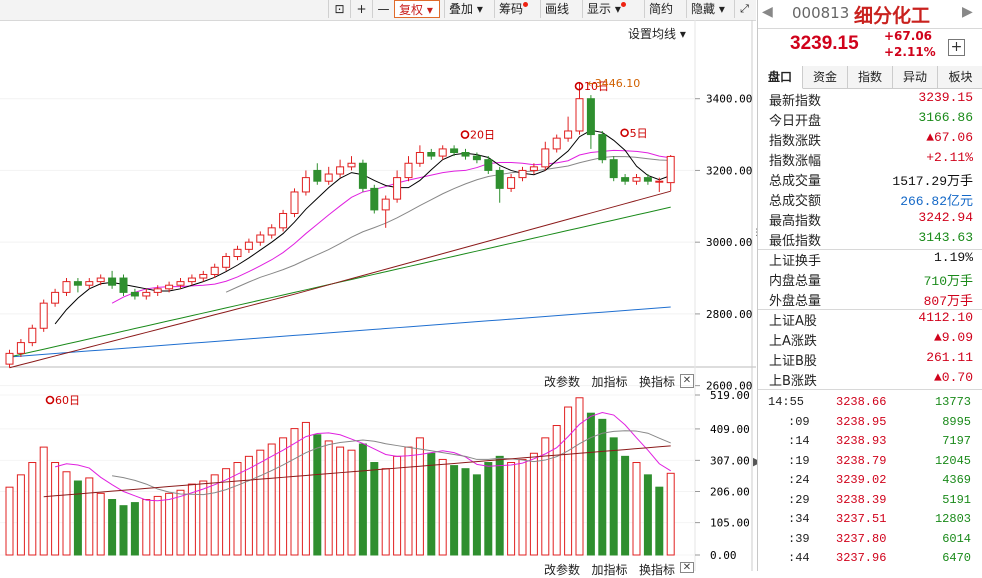  I want to click on ma-settings-button: 设置均线 ▾, so click(657, 34).